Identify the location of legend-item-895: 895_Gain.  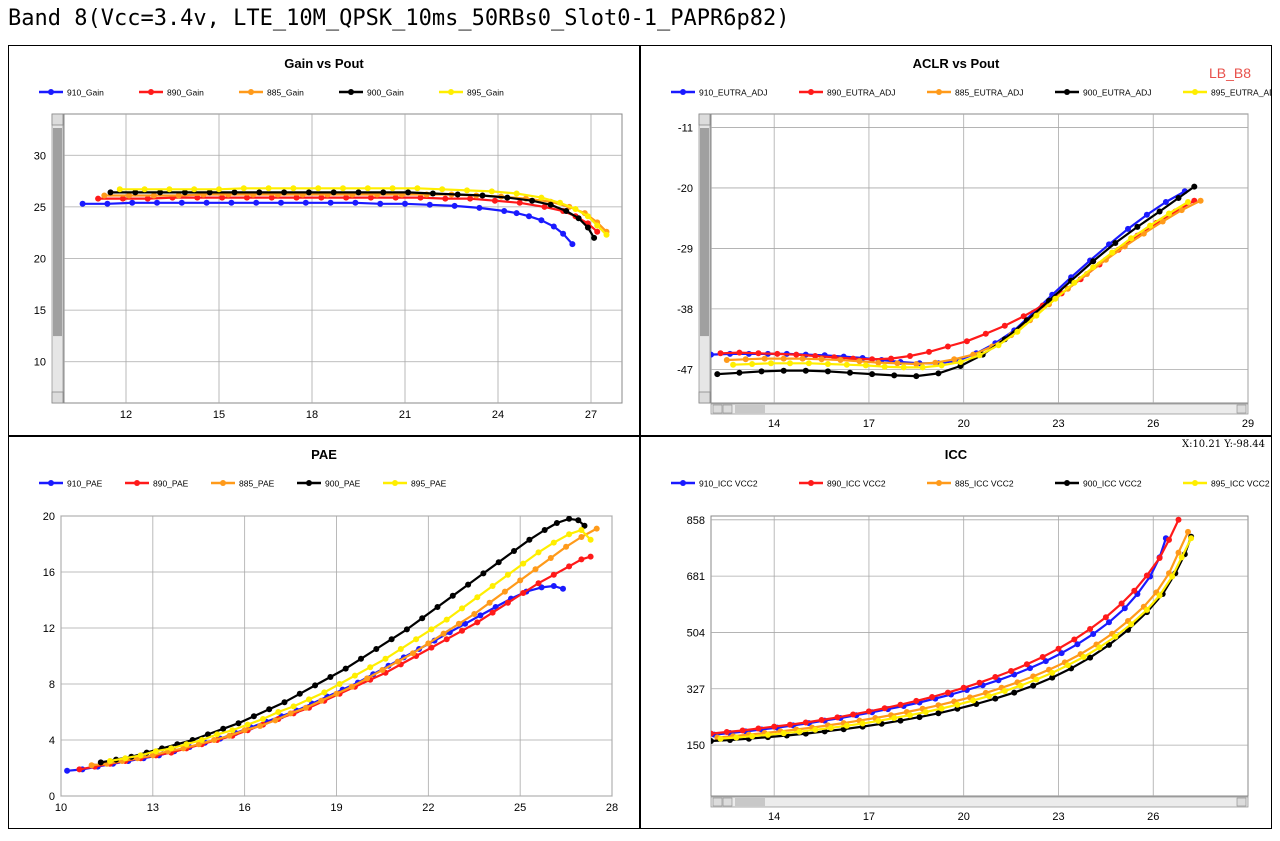
(471, 93).